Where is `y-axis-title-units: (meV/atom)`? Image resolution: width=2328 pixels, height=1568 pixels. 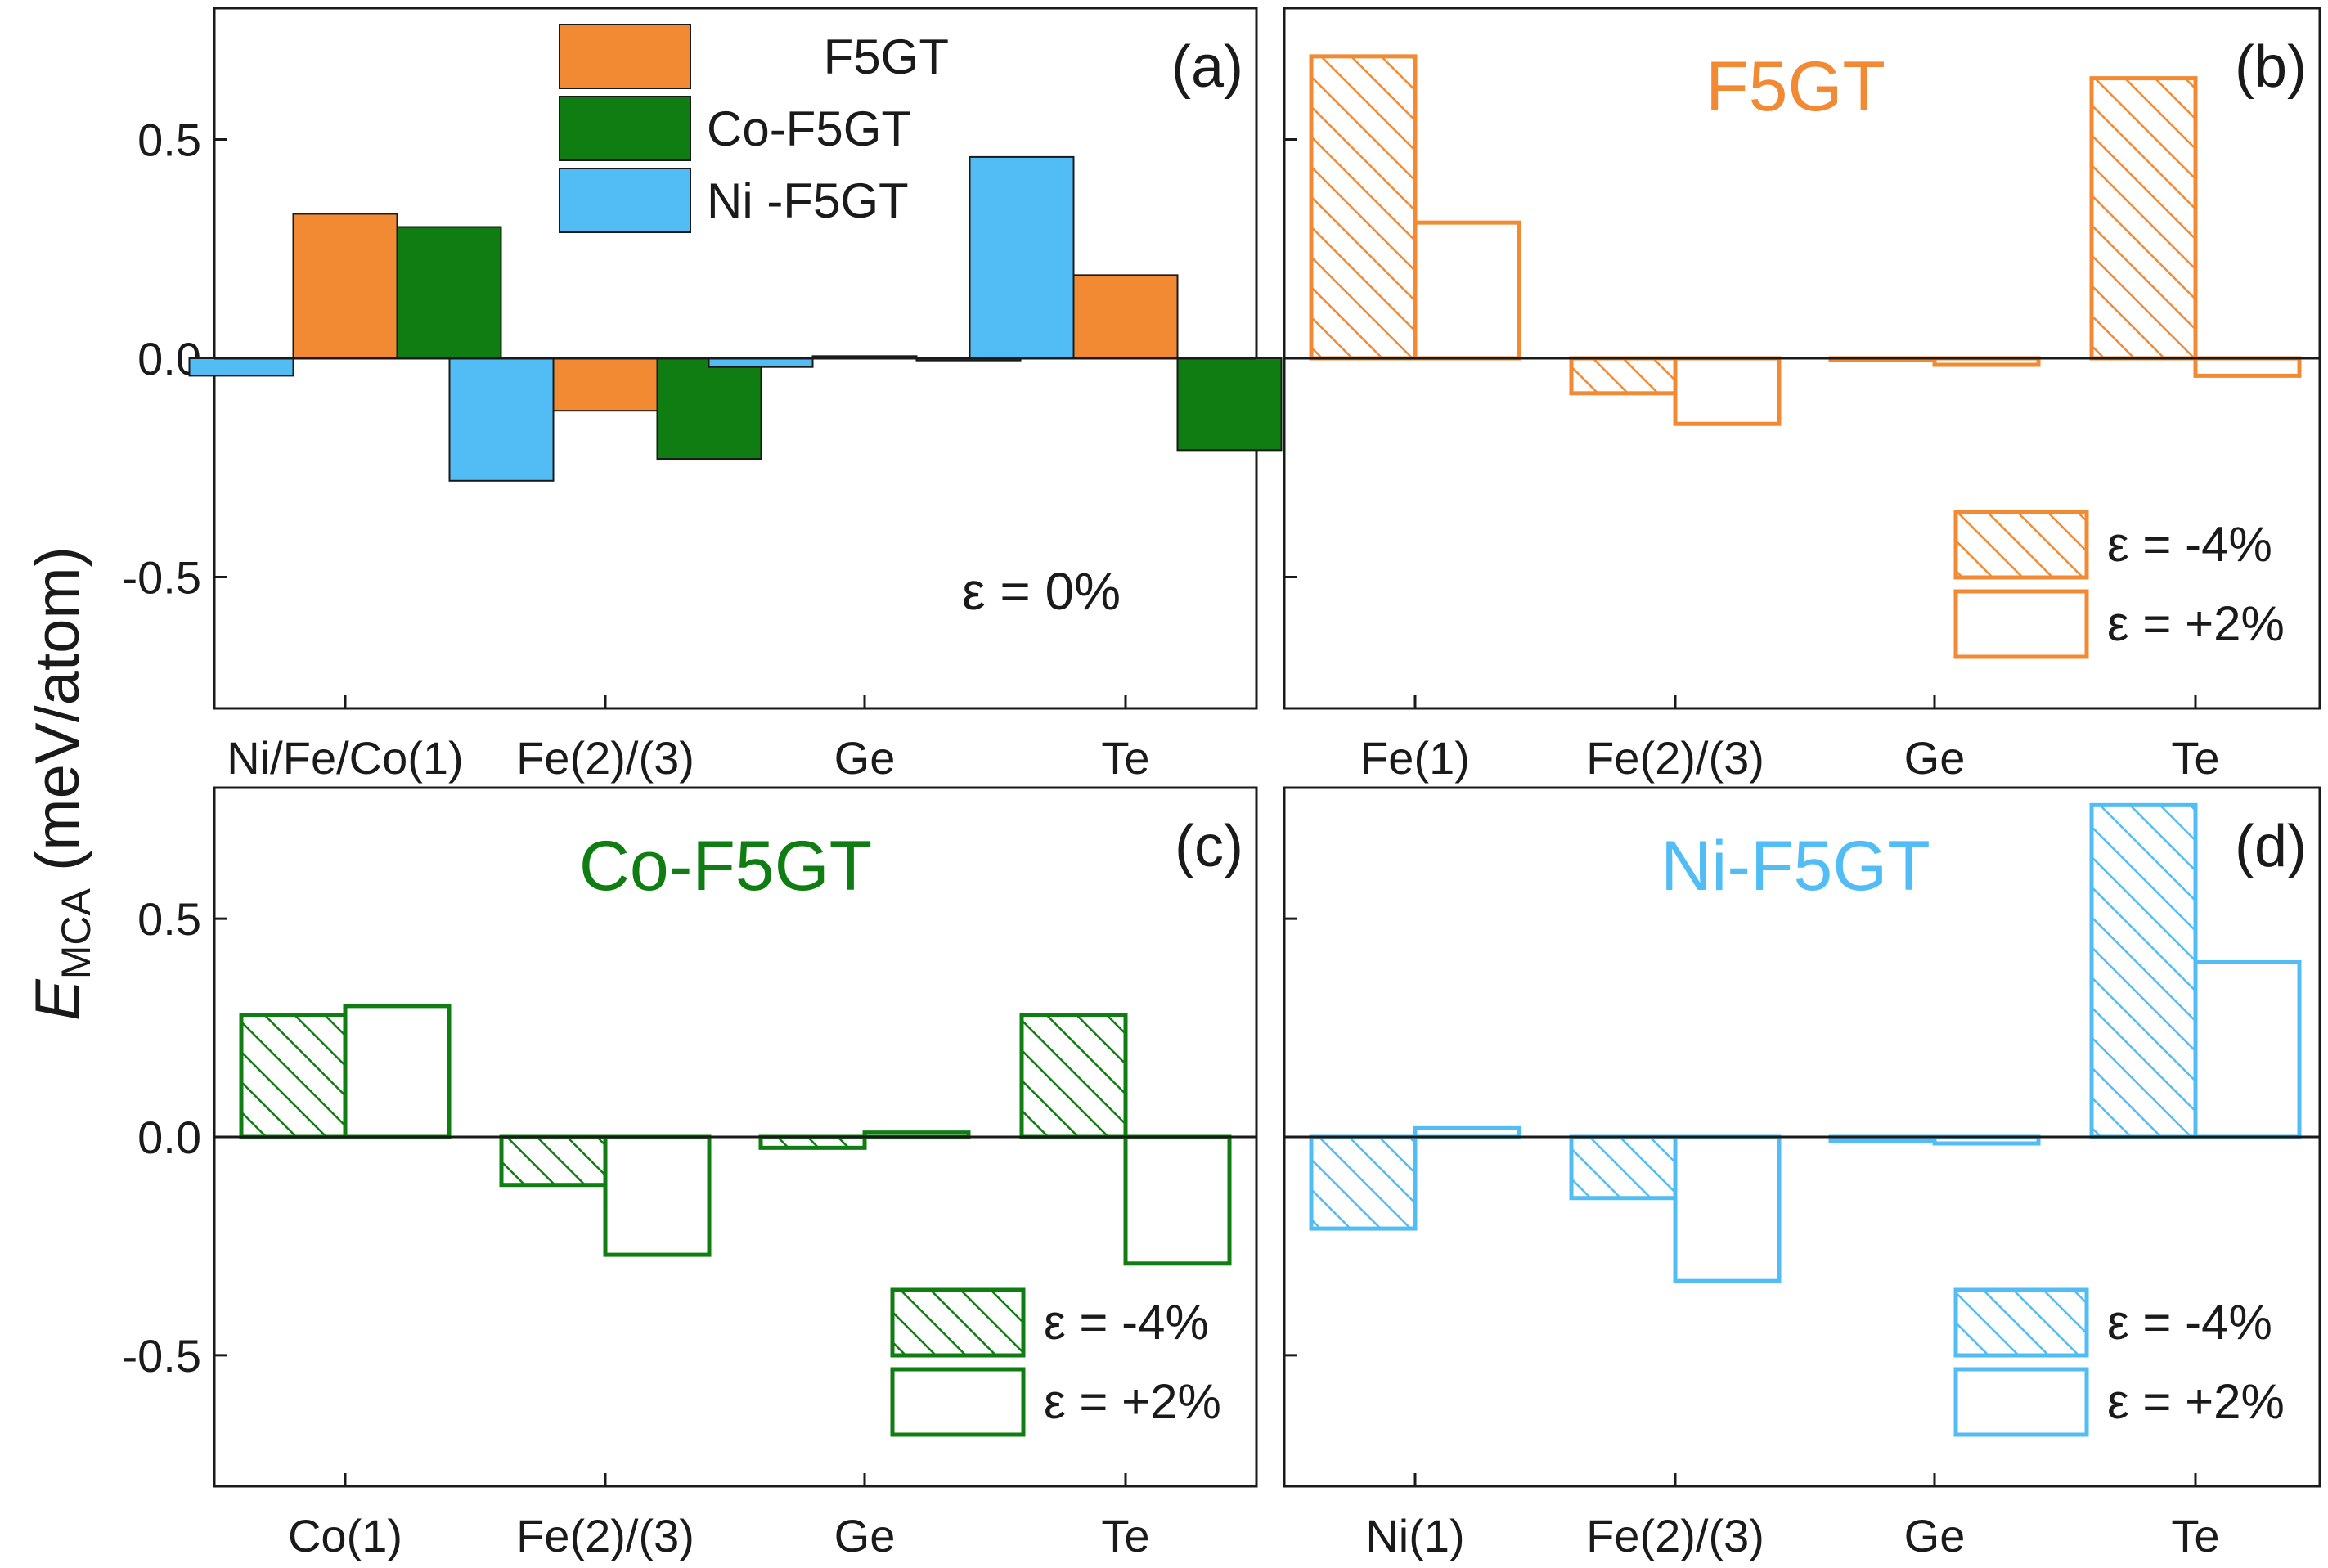
y-axis-title-units: (meV/atom) is located at coordinates (58, 717).